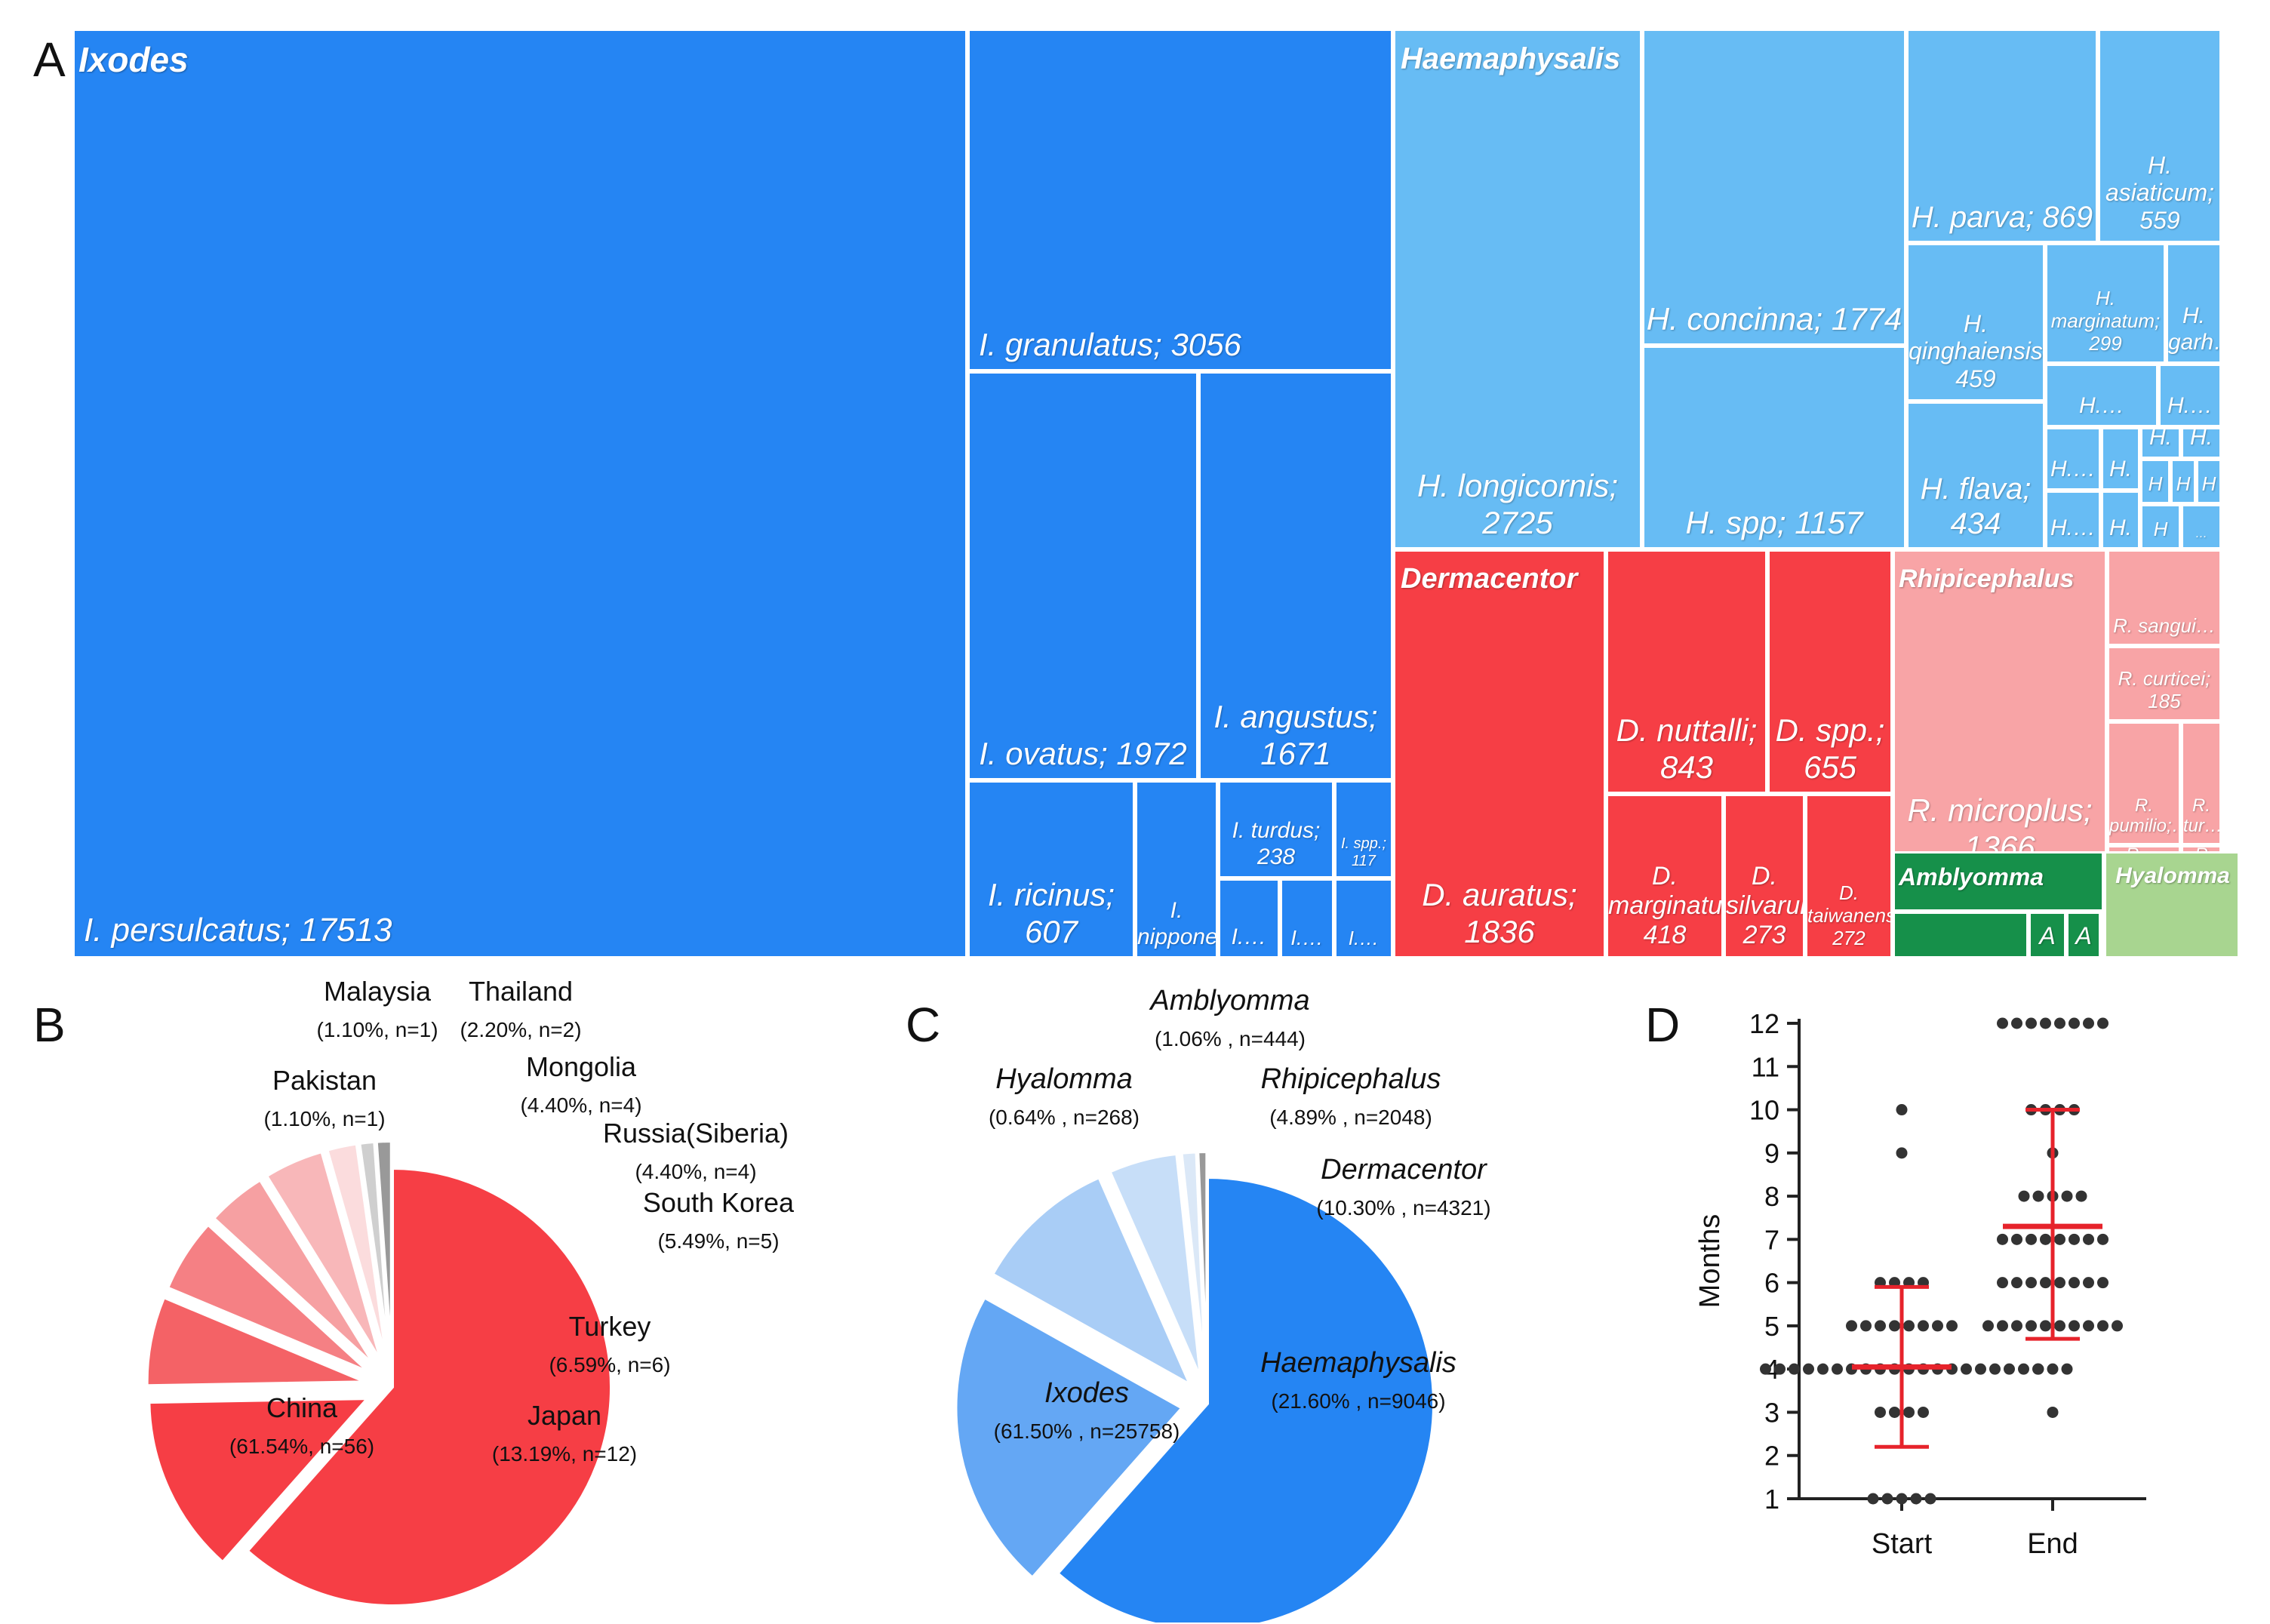 This screenshot has height=1624, width=2270. Describe the element at coordinates (1771, 1153) in the screenshot. I see `y-tick-label: 9` at that location.